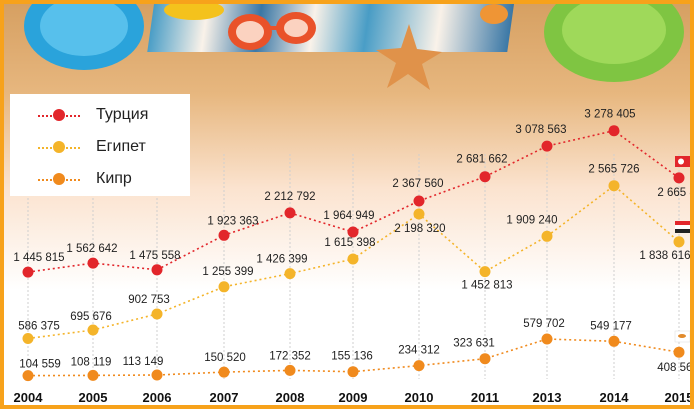  Describe the element at coordinates (225, 358) in the screenshot. I see `data-label: 150 520` at that location.